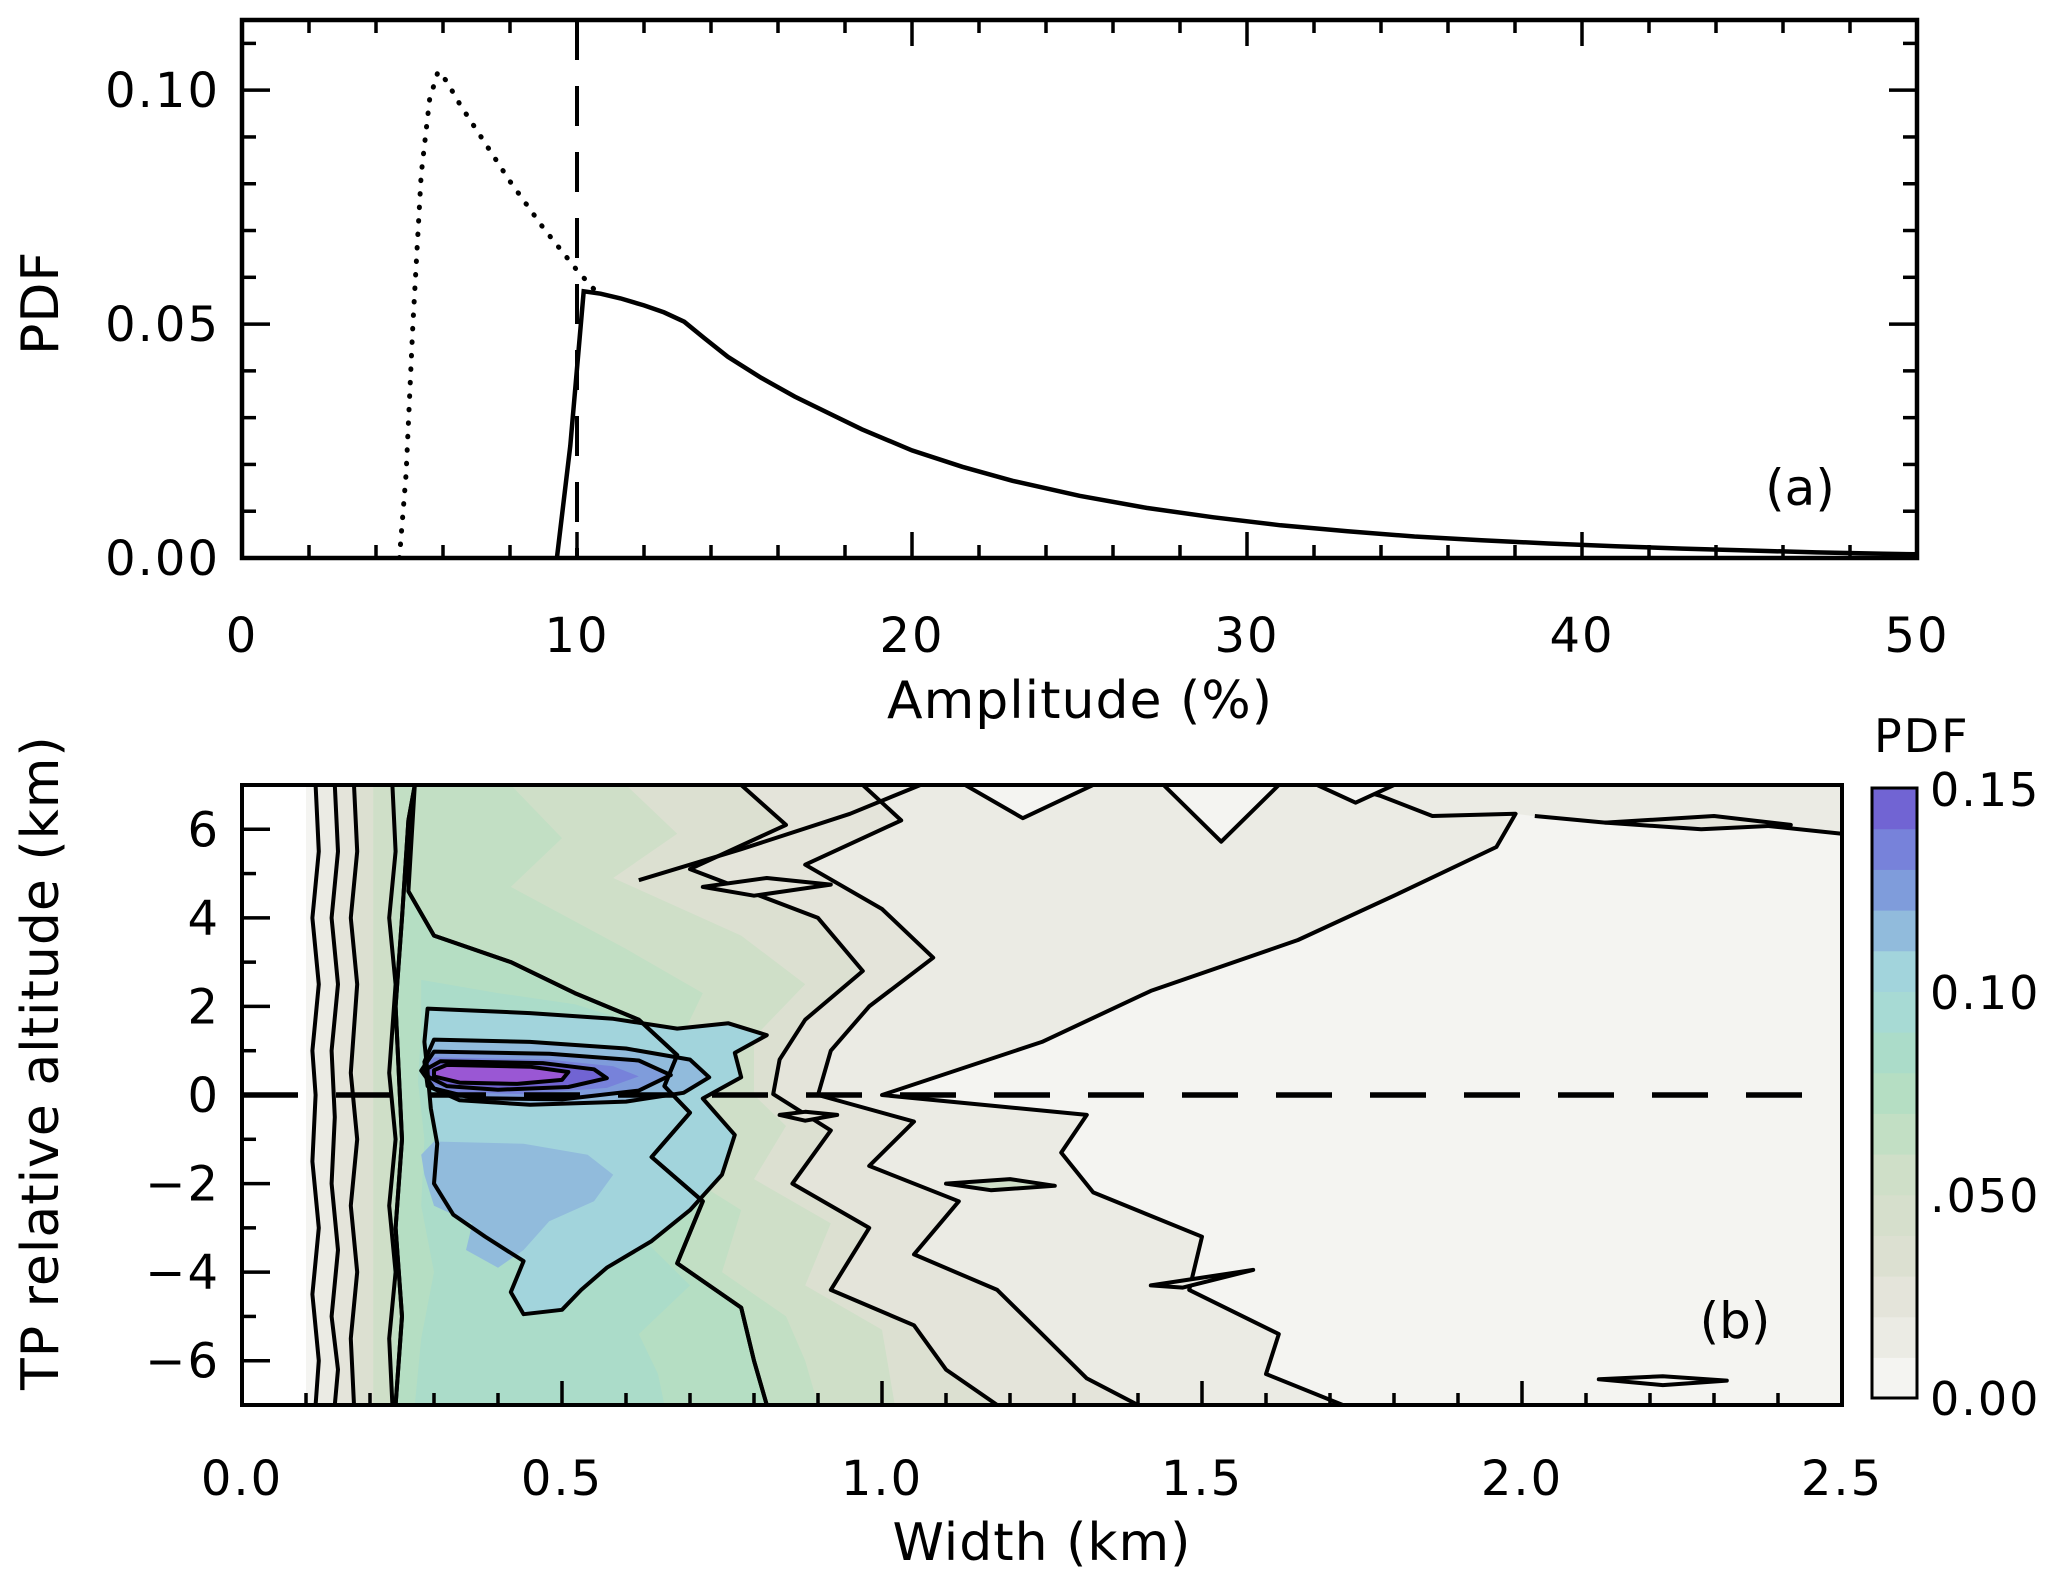 This screenshot has height=1581, width=2067. What do you see at coordinates (562, 1479) in the screenshot?
I see `x-tick-label: 0.5` at bounding box center [562, 1479].